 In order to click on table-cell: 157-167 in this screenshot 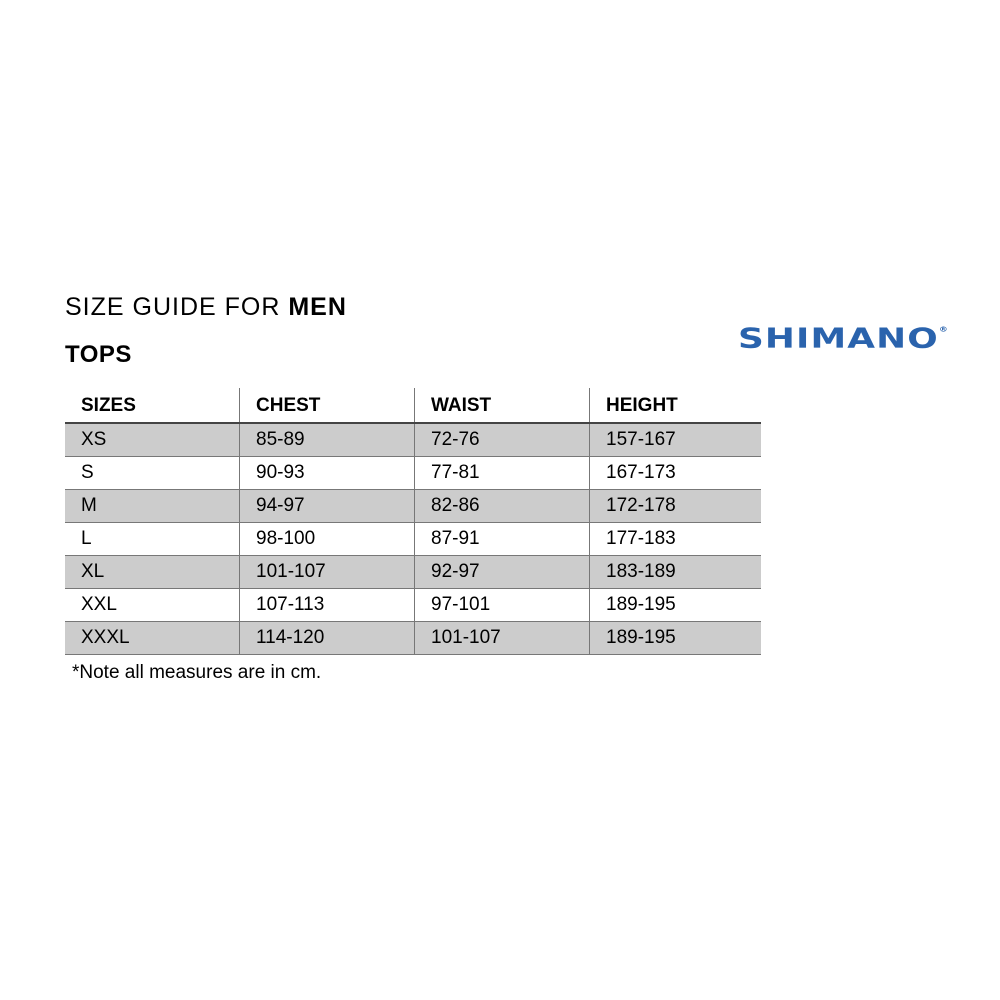, I will do `click(675, 440)`.